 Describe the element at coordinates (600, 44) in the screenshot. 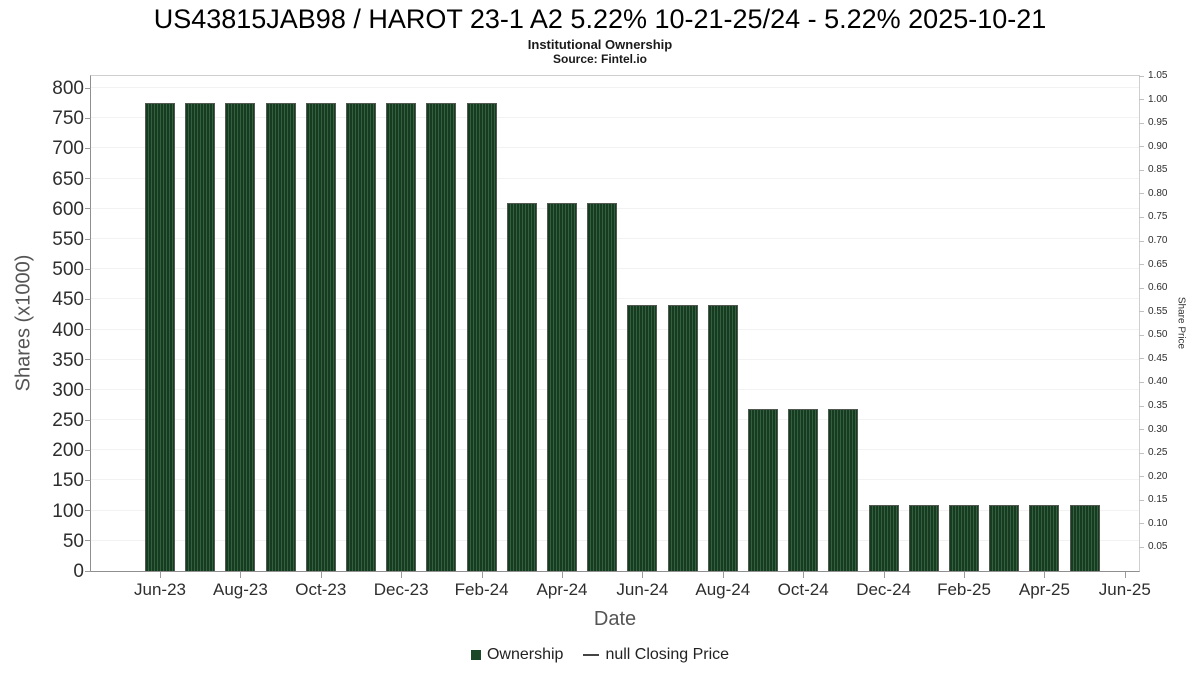

I see `chart-subtitle: Institutional Ownership` at that location.